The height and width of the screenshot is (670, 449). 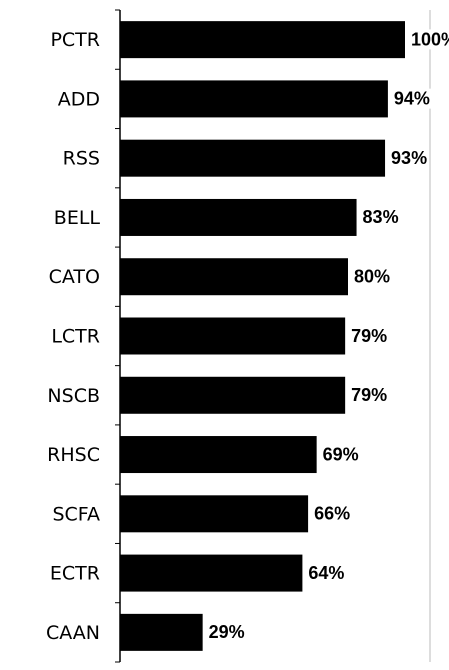 I want to click on y-tick-label: BELL, so click(x=77, y=218).